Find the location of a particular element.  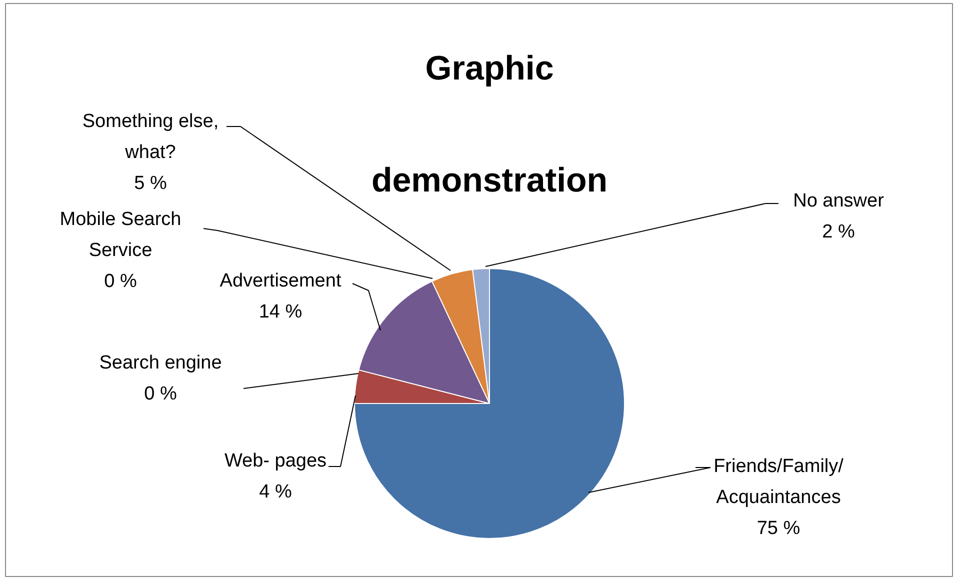

data-label: 14 % is located at coordinates (280, 312).